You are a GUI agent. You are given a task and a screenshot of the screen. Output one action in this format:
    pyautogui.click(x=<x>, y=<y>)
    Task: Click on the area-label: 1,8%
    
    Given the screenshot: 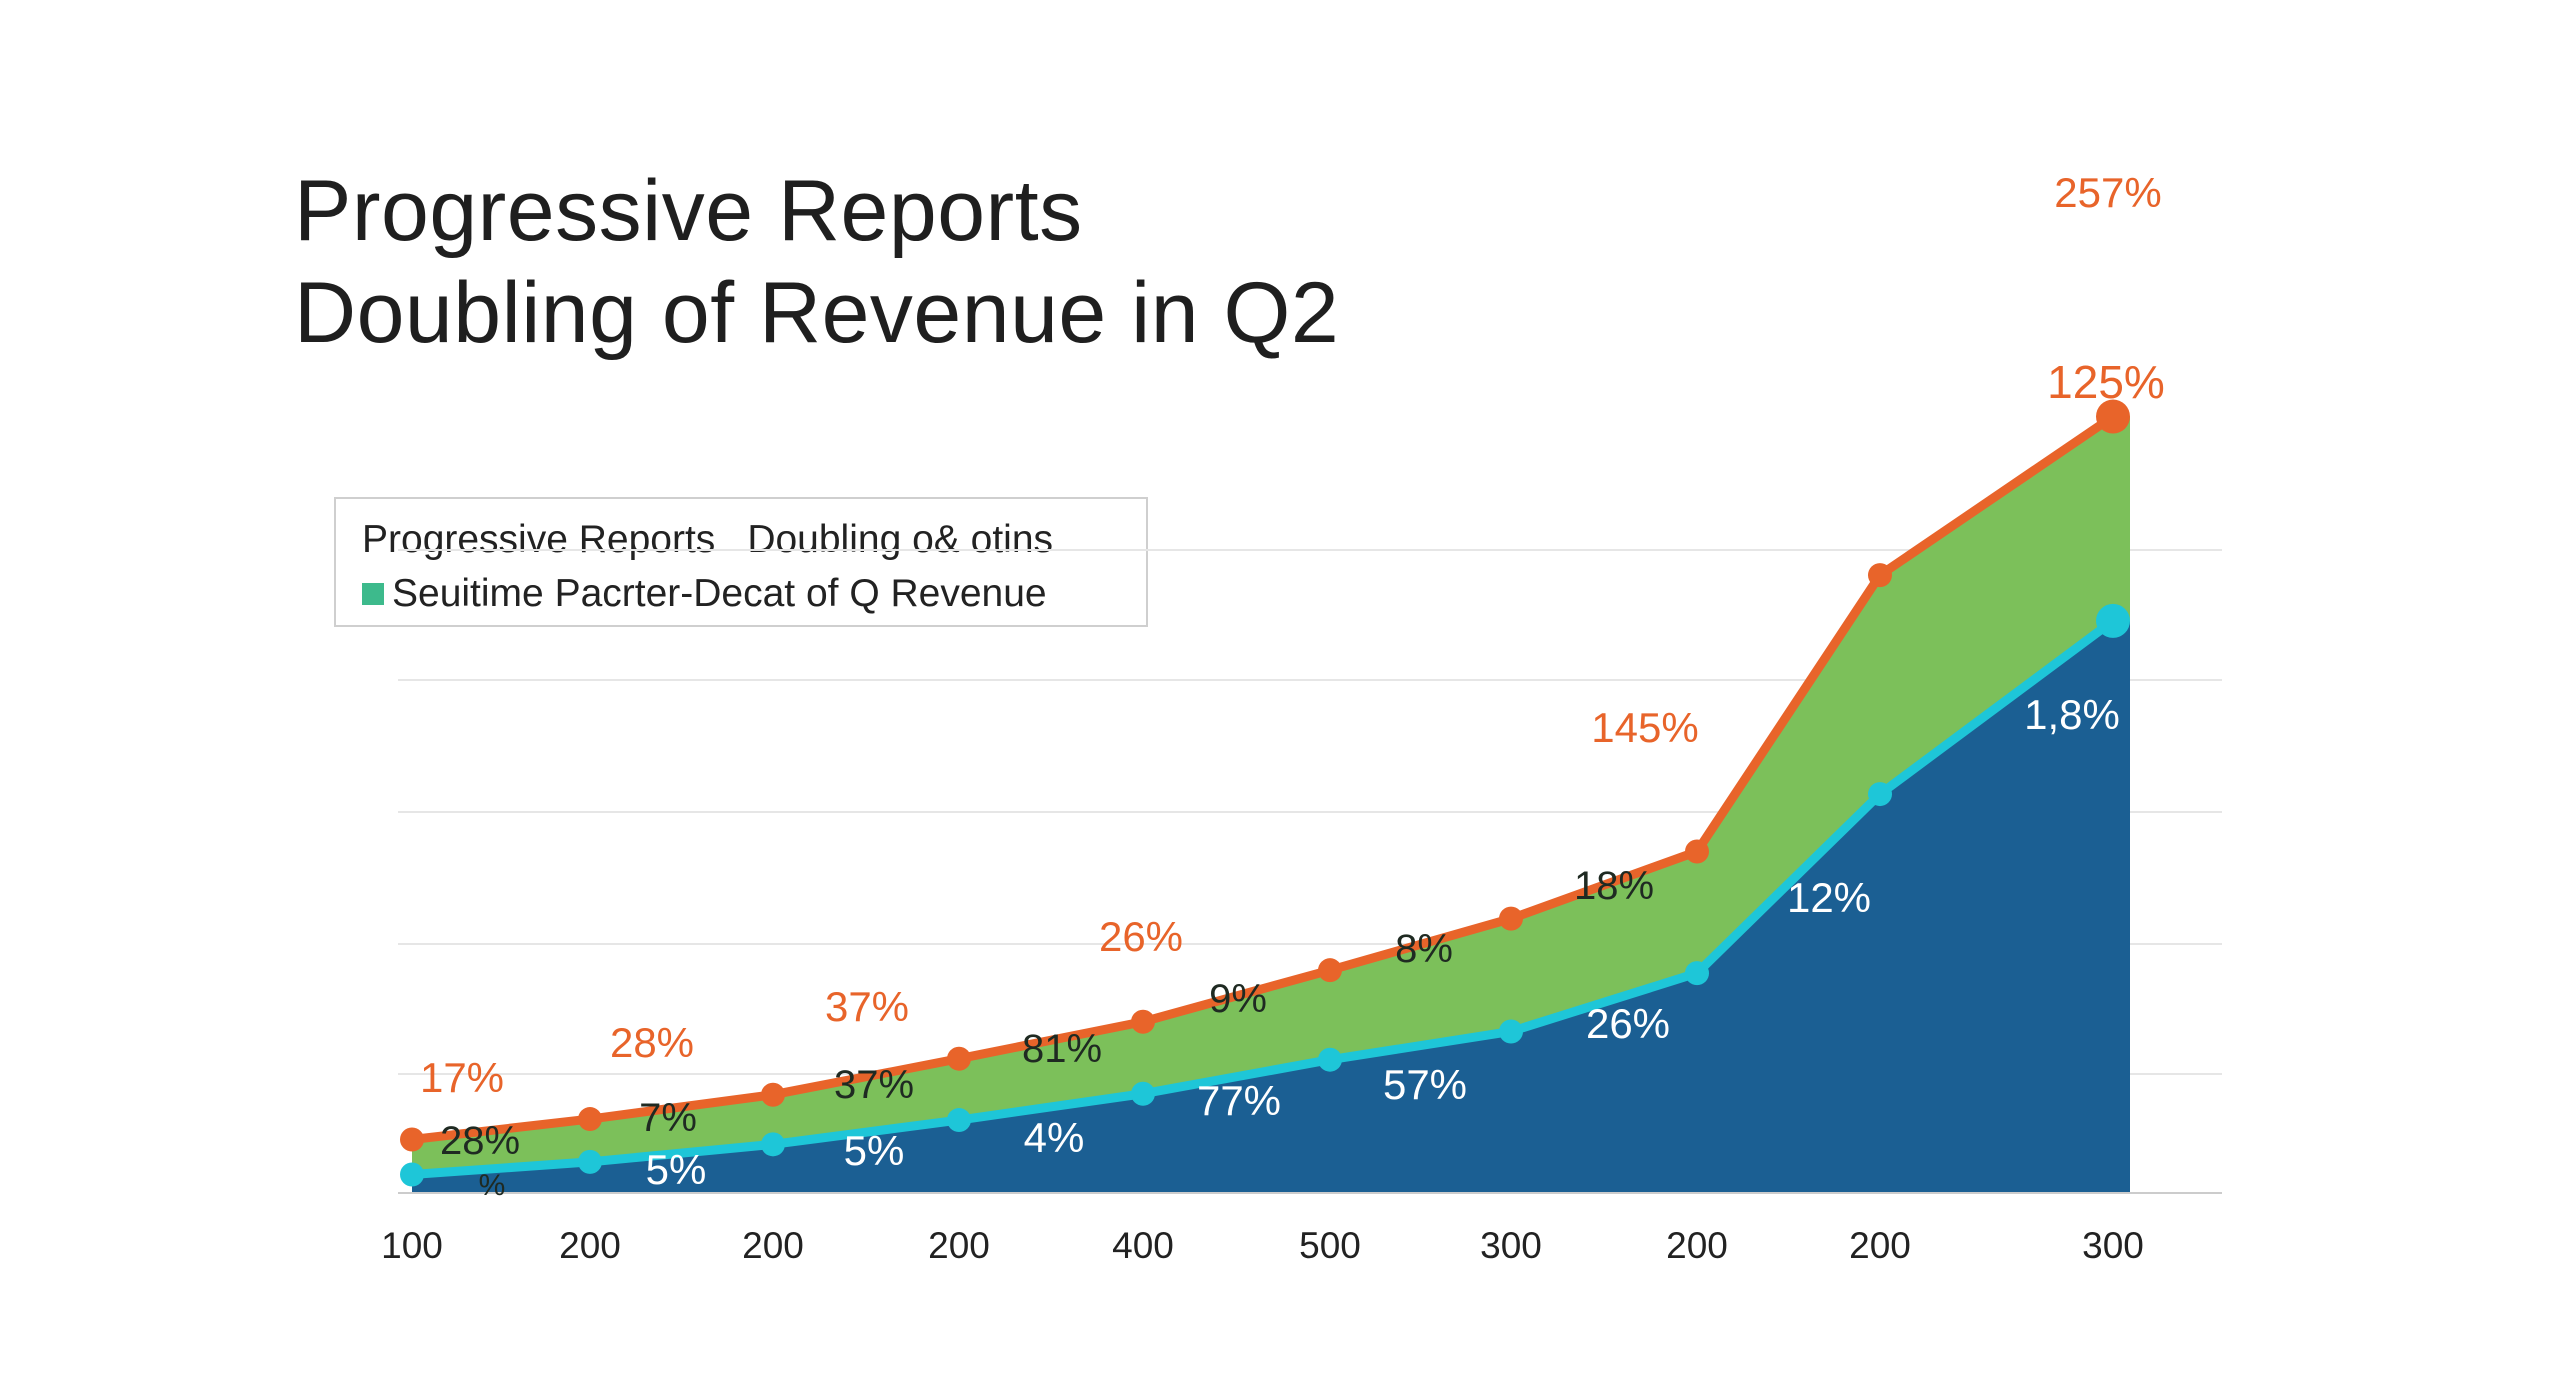 What is the action you would take?
    pyautogui.click(x=2072, y=714)
    